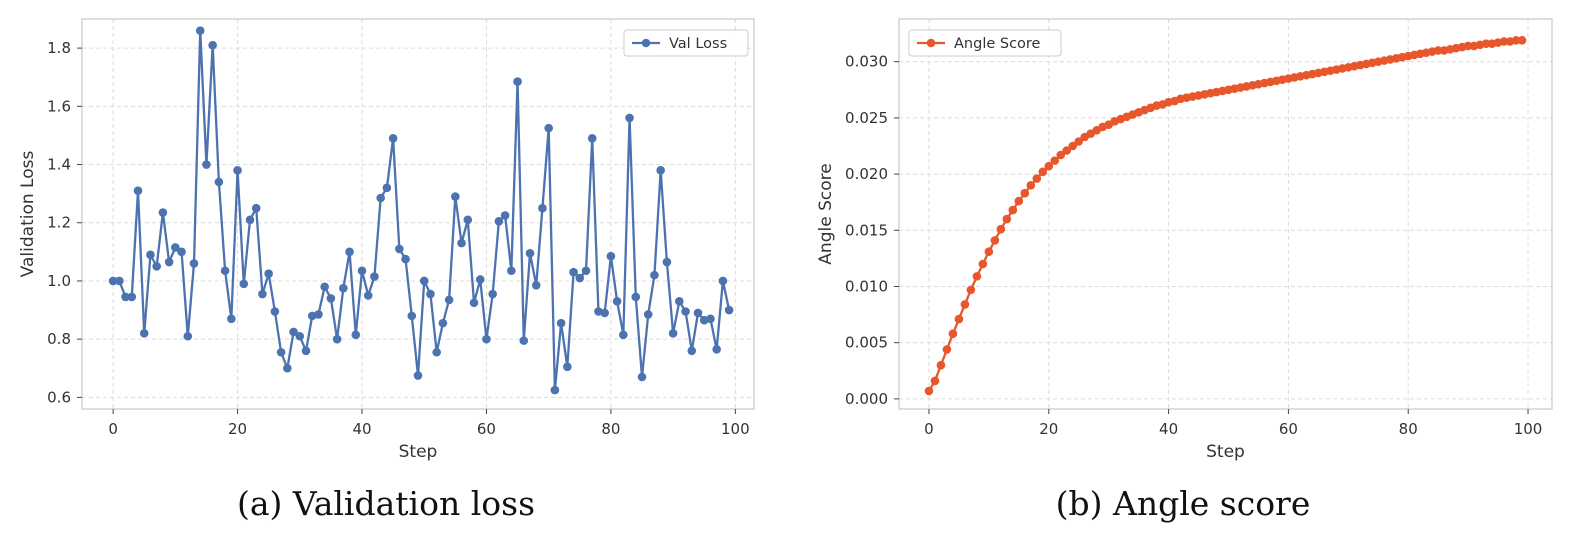 Image resolution: width=1584 pixels, height=540 pixels. I want to click on panel-a-x-axis-label: Step, so click(418, 452).